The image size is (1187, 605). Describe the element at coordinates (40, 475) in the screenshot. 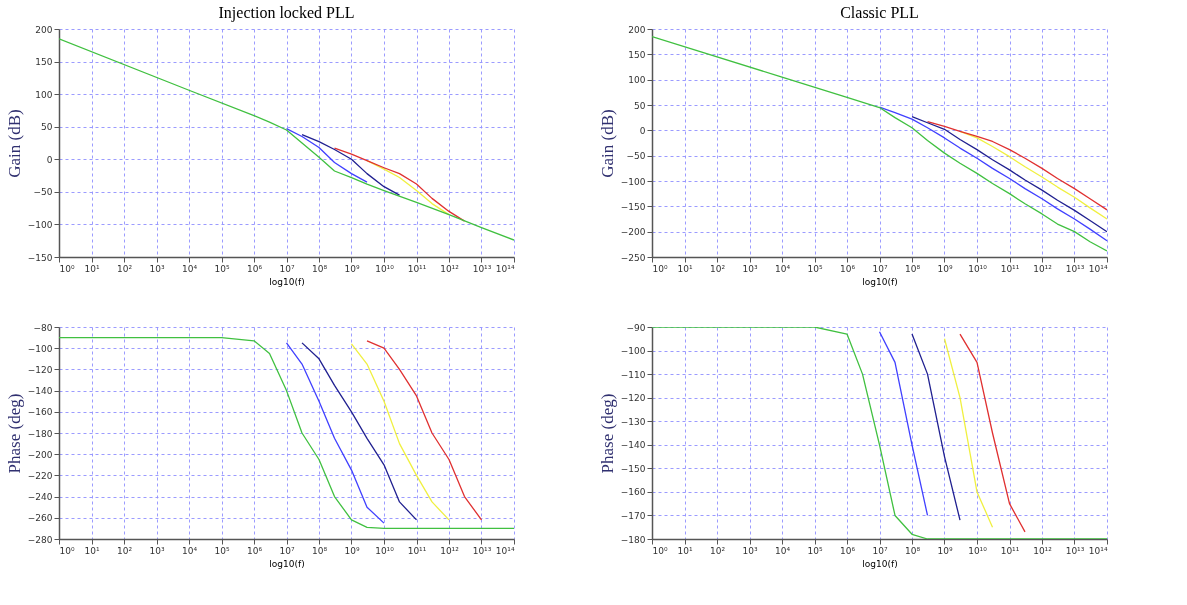

I see `y-tick-label: −220` at that location.